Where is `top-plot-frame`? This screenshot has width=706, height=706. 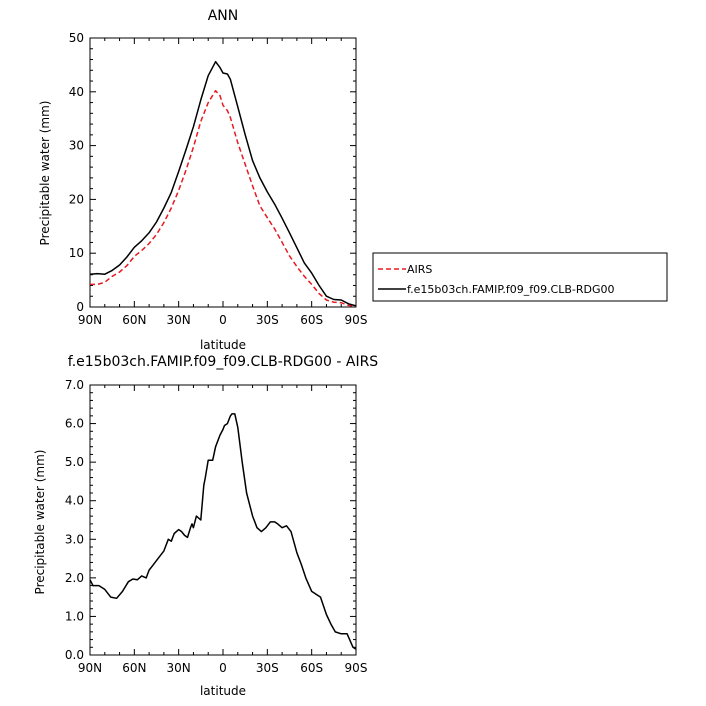 top-plot-frame is located at coordinates (223, 172).